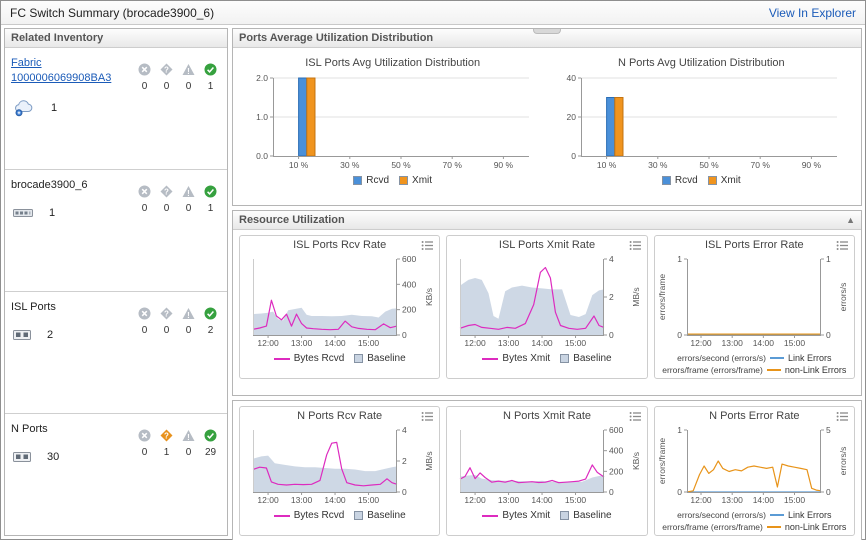  Describe the element at coordinates (542, 343) in the screenshot. I see `svg-text: 14:00` at that location.